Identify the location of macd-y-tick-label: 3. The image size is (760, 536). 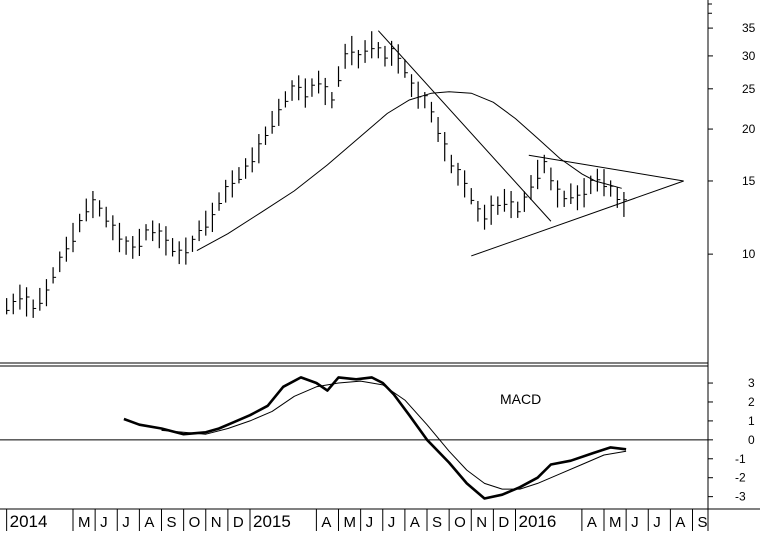
(751, 383).